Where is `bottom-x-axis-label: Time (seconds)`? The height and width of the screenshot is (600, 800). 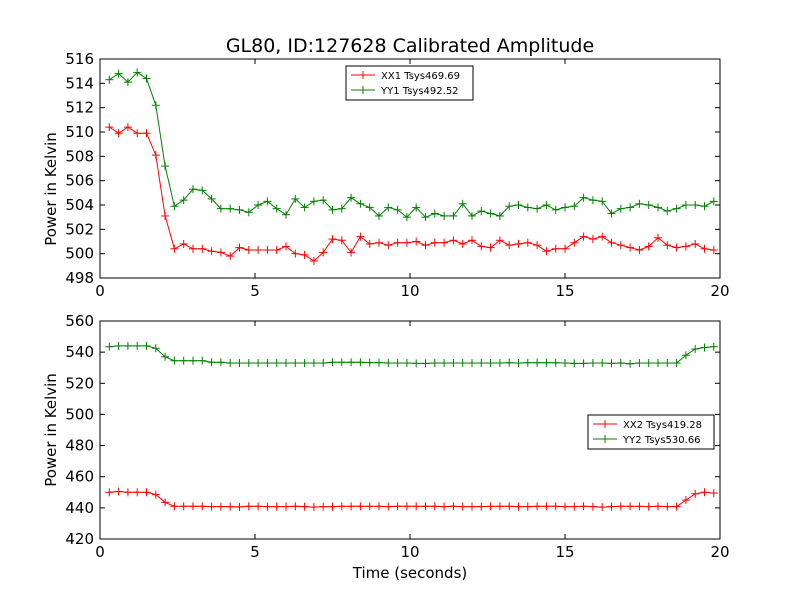
bottom-x-axis-label: Time (seconds) is located at coordinates (410, 573).